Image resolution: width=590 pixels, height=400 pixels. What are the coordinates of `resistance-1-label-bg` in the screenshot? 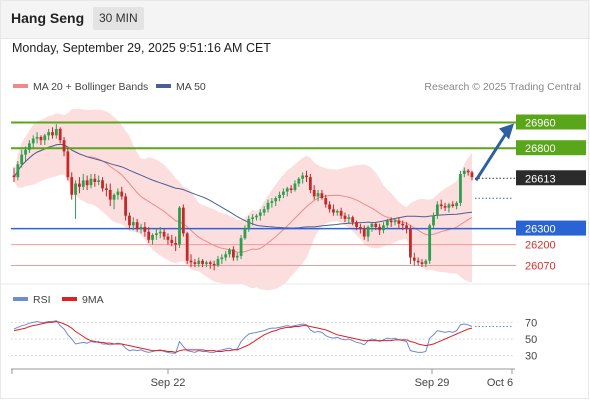 It's located at (551, 122).